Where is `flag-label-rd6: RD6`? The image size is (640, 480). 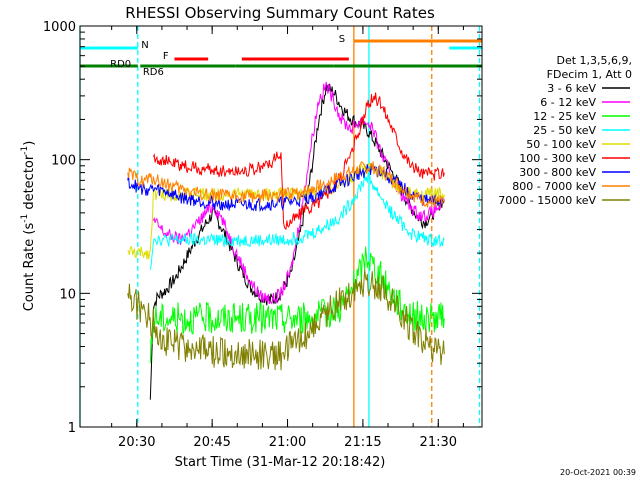 flag-label-rd6: RD6 is located at coordinates (153, 72).